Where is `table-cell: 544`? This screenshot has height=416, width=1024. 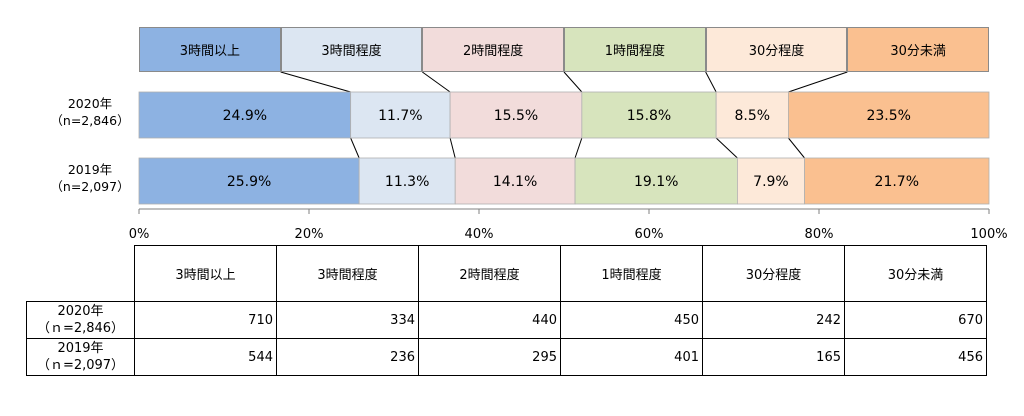 table-cell: 544 is located at coordinates (205, 357).